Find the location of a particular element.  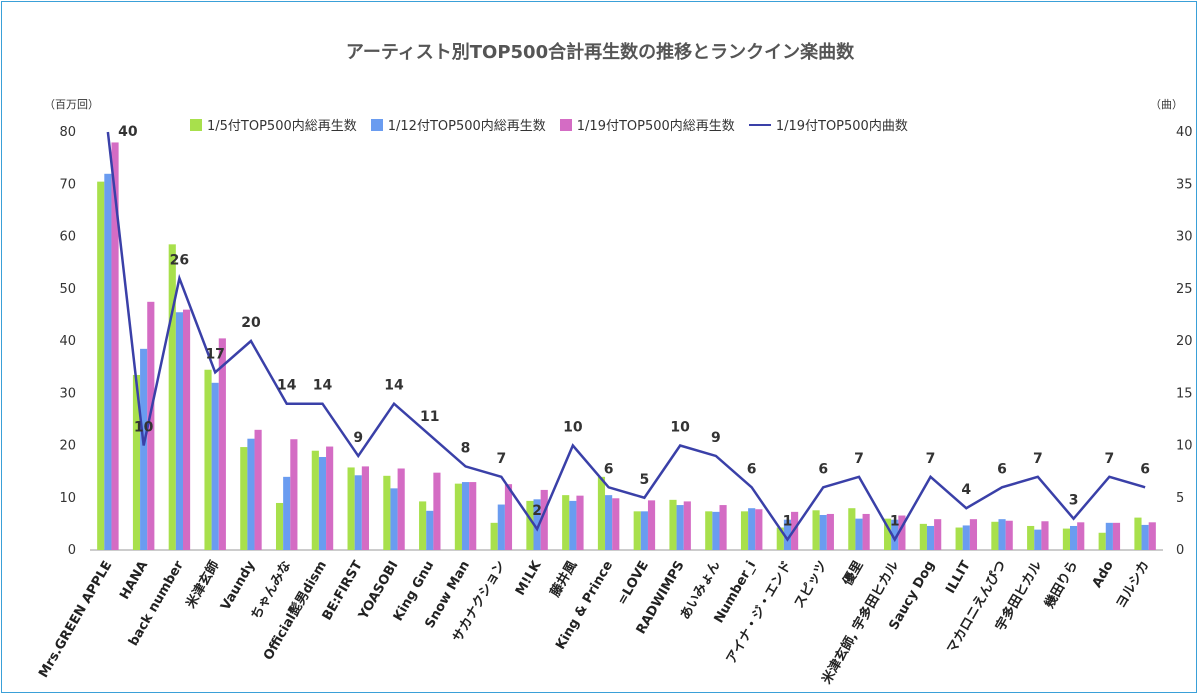

data-label: 5 is located at coordinates (645, 480).